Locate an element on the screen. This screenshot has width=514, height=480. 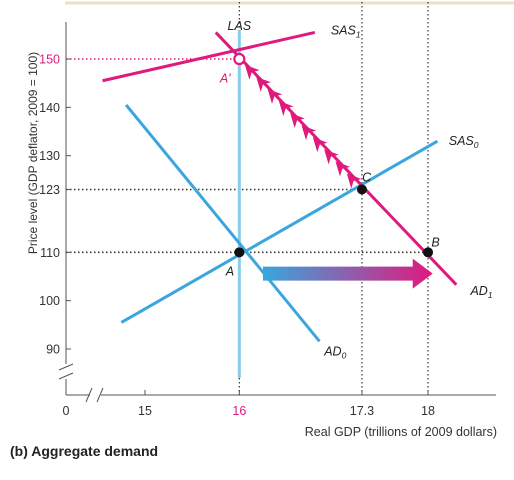
point-a is located at coordinates (239, 252).